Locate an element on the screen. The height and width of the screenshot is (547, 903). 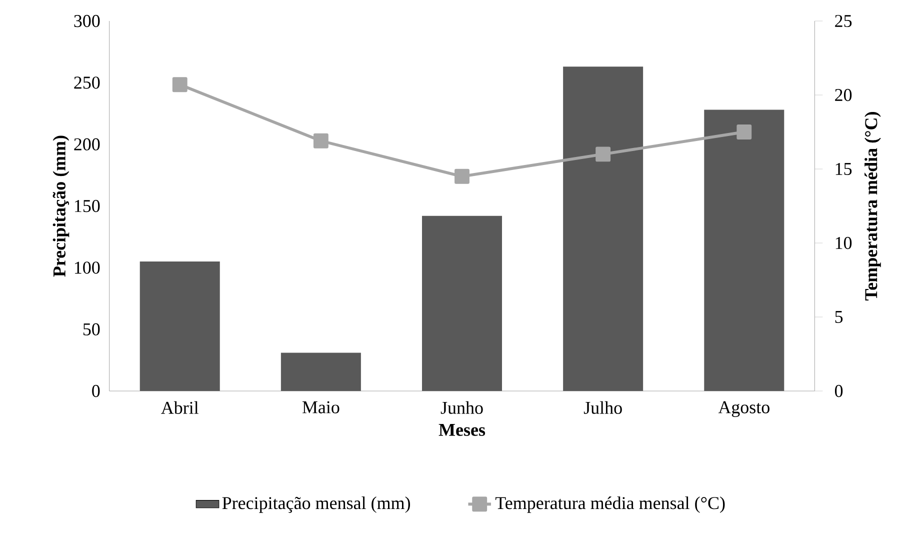
y2-tick-label: 15 is located at coordinates (844, 169).